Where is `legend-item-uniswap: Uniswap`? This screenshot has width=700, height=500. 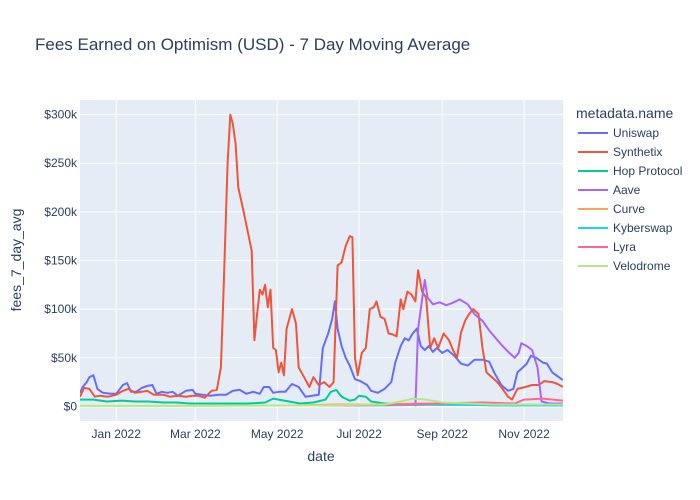 legend-item-uniswap: Uniswap is located at coordinates (618, 133).